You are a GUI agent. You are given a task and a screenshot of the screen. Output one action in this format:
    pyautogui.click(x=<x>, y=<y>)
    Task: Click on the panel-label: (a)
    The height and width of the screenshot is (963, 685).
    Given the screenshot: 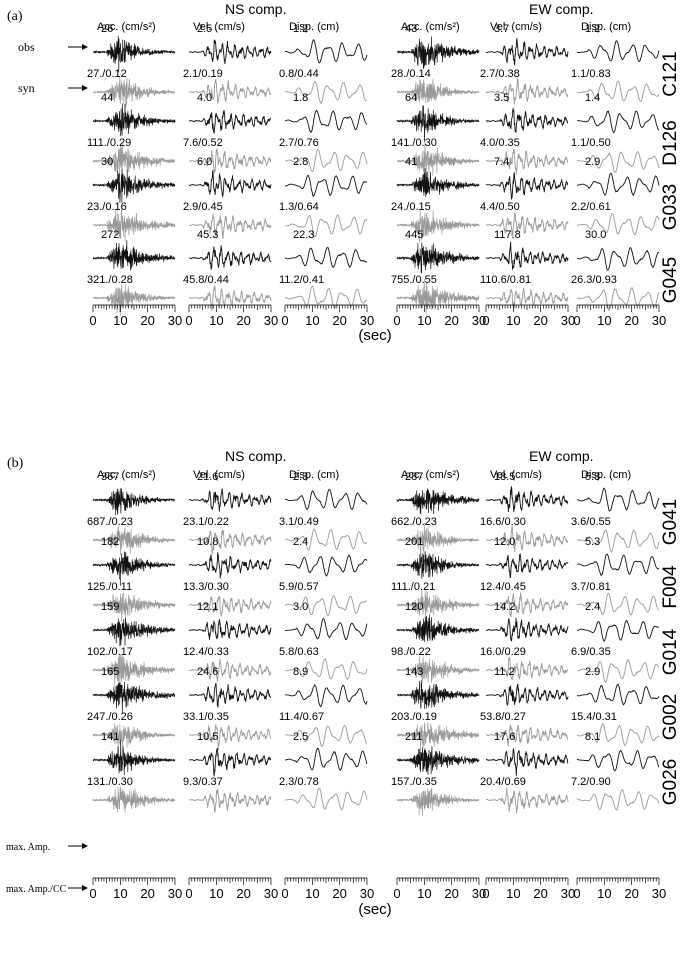 What is the action you would take?
    pyautogui.click(x=15, y=16)
    